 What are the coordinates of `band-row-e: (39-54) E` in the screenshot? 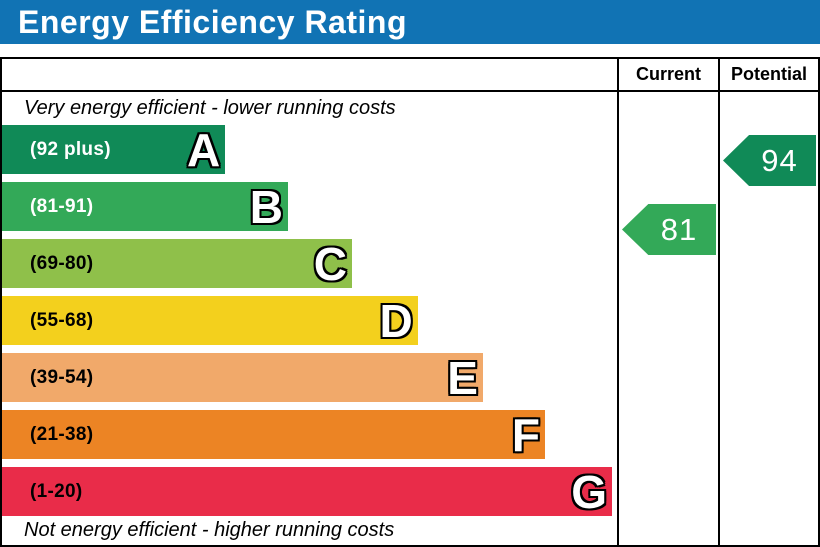 It's located at (309, 377).